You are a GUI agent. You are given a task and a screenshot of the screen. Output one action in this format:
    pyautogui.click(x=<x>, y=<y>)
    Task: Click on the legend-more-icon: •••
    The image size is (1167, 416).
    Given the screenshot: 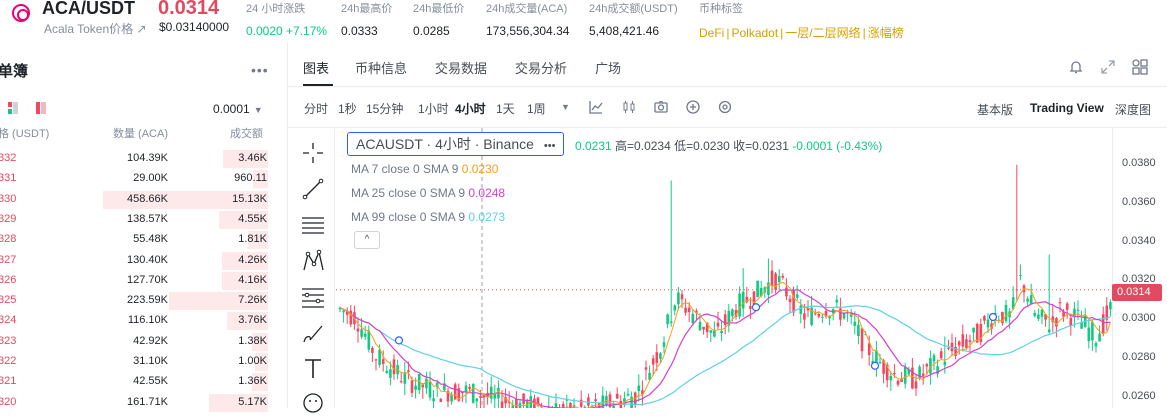 What is the action you would take?
    pyautogui.click(x=550, y=146)
    